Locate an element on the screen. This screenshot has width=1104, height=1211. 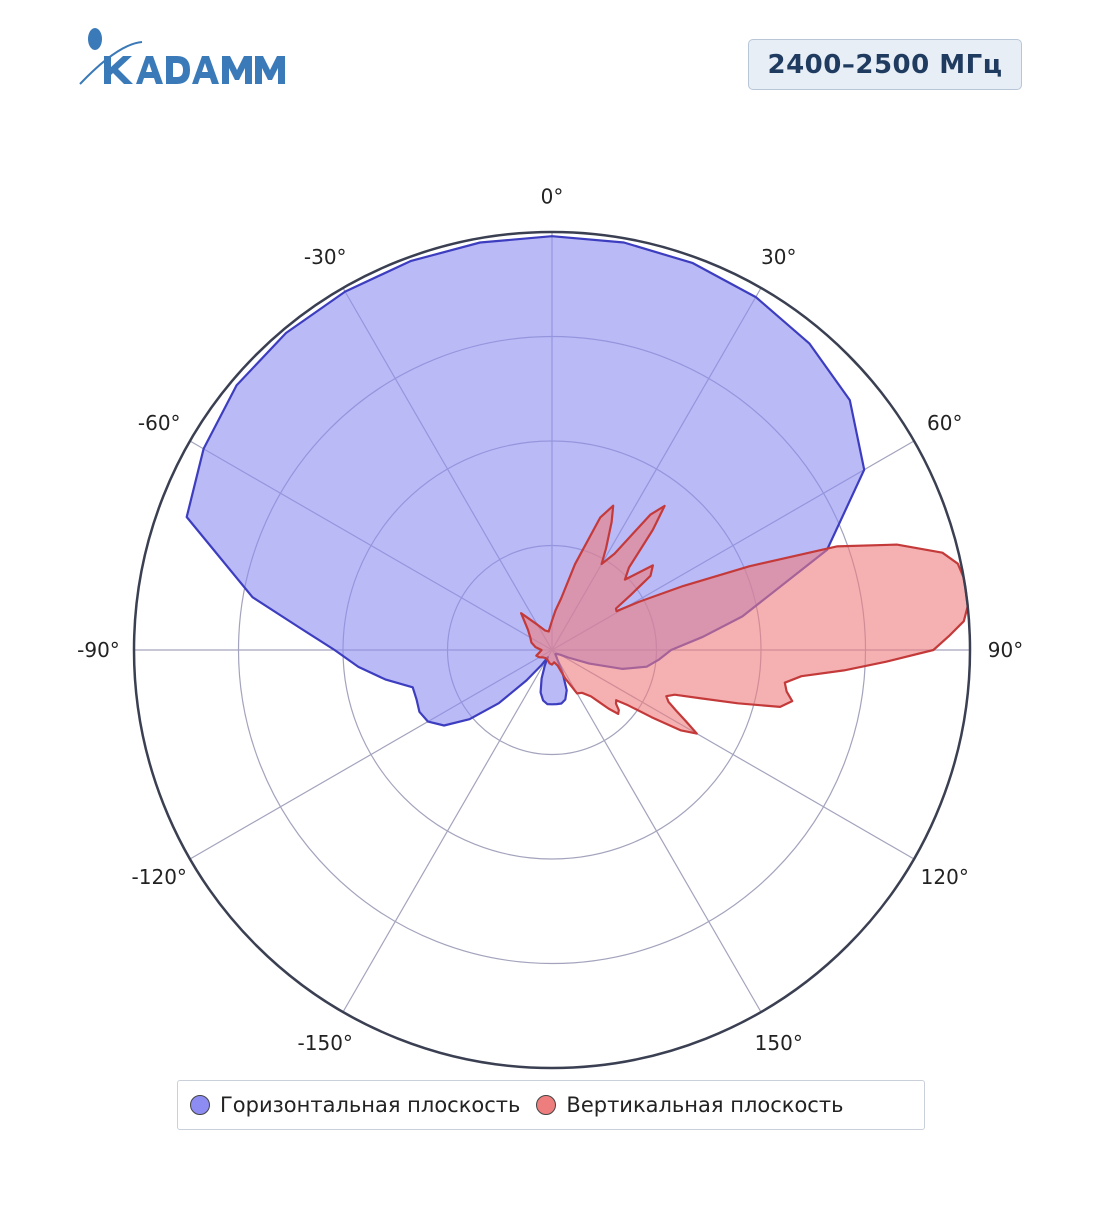
legend-marker-vertical is located at coordinates (546, 1105).